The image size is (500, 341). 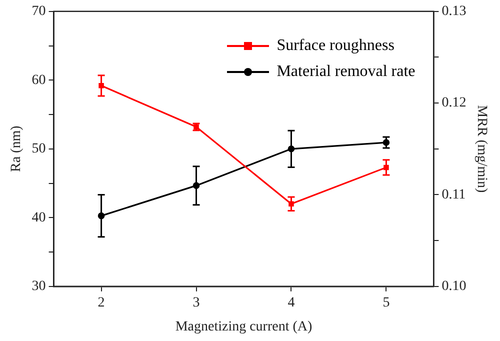 What do you see at coordinates (39, 80) in the screenshot?
I see `y-tick-label: 60` at bounding box center [39, 80].